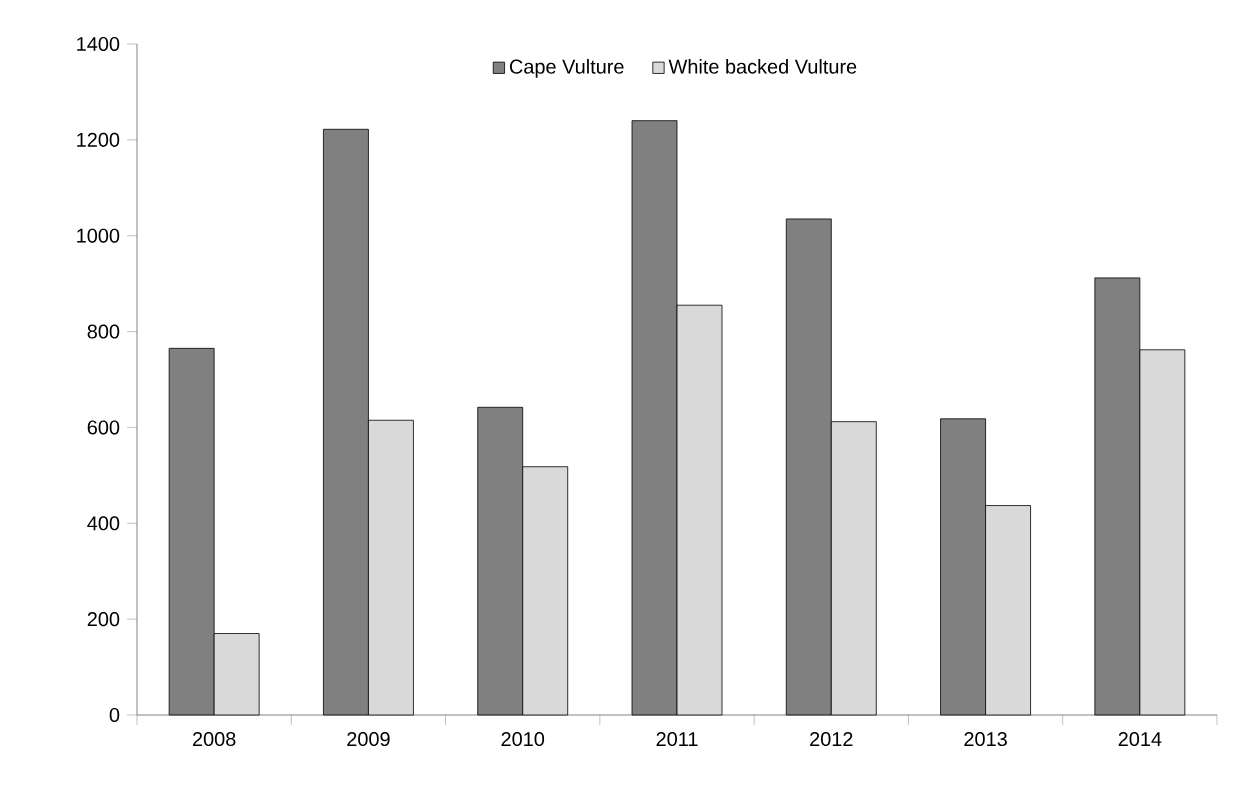  Describe the element at coordinates (98, 139) in the screenshot. I see `y-tick-label: 1200` at that location.